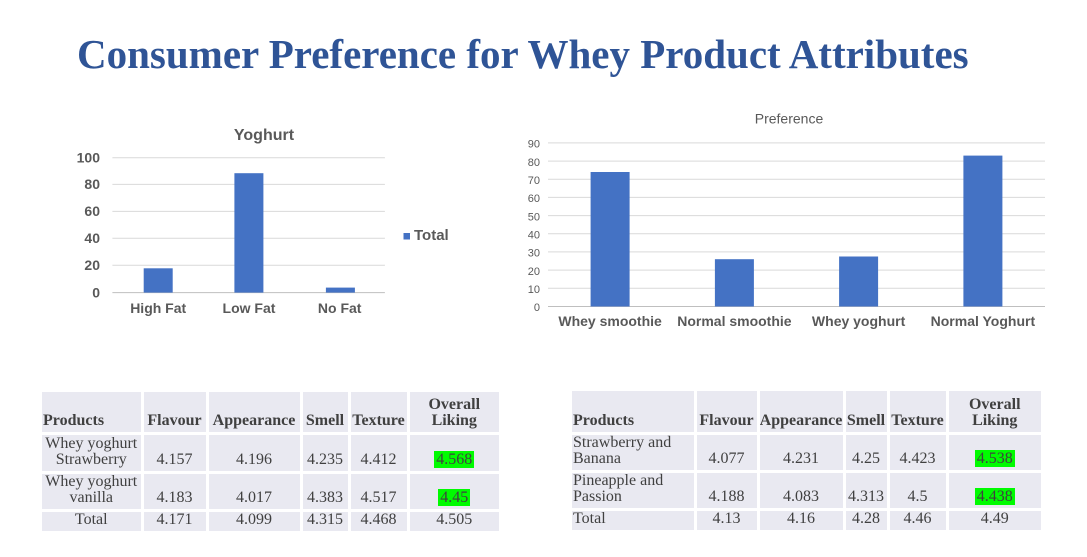  What do you see at coordinates (158, 308) in the screenshot?
I see `svg-text: High Fat` at bounding box center [158, 308].